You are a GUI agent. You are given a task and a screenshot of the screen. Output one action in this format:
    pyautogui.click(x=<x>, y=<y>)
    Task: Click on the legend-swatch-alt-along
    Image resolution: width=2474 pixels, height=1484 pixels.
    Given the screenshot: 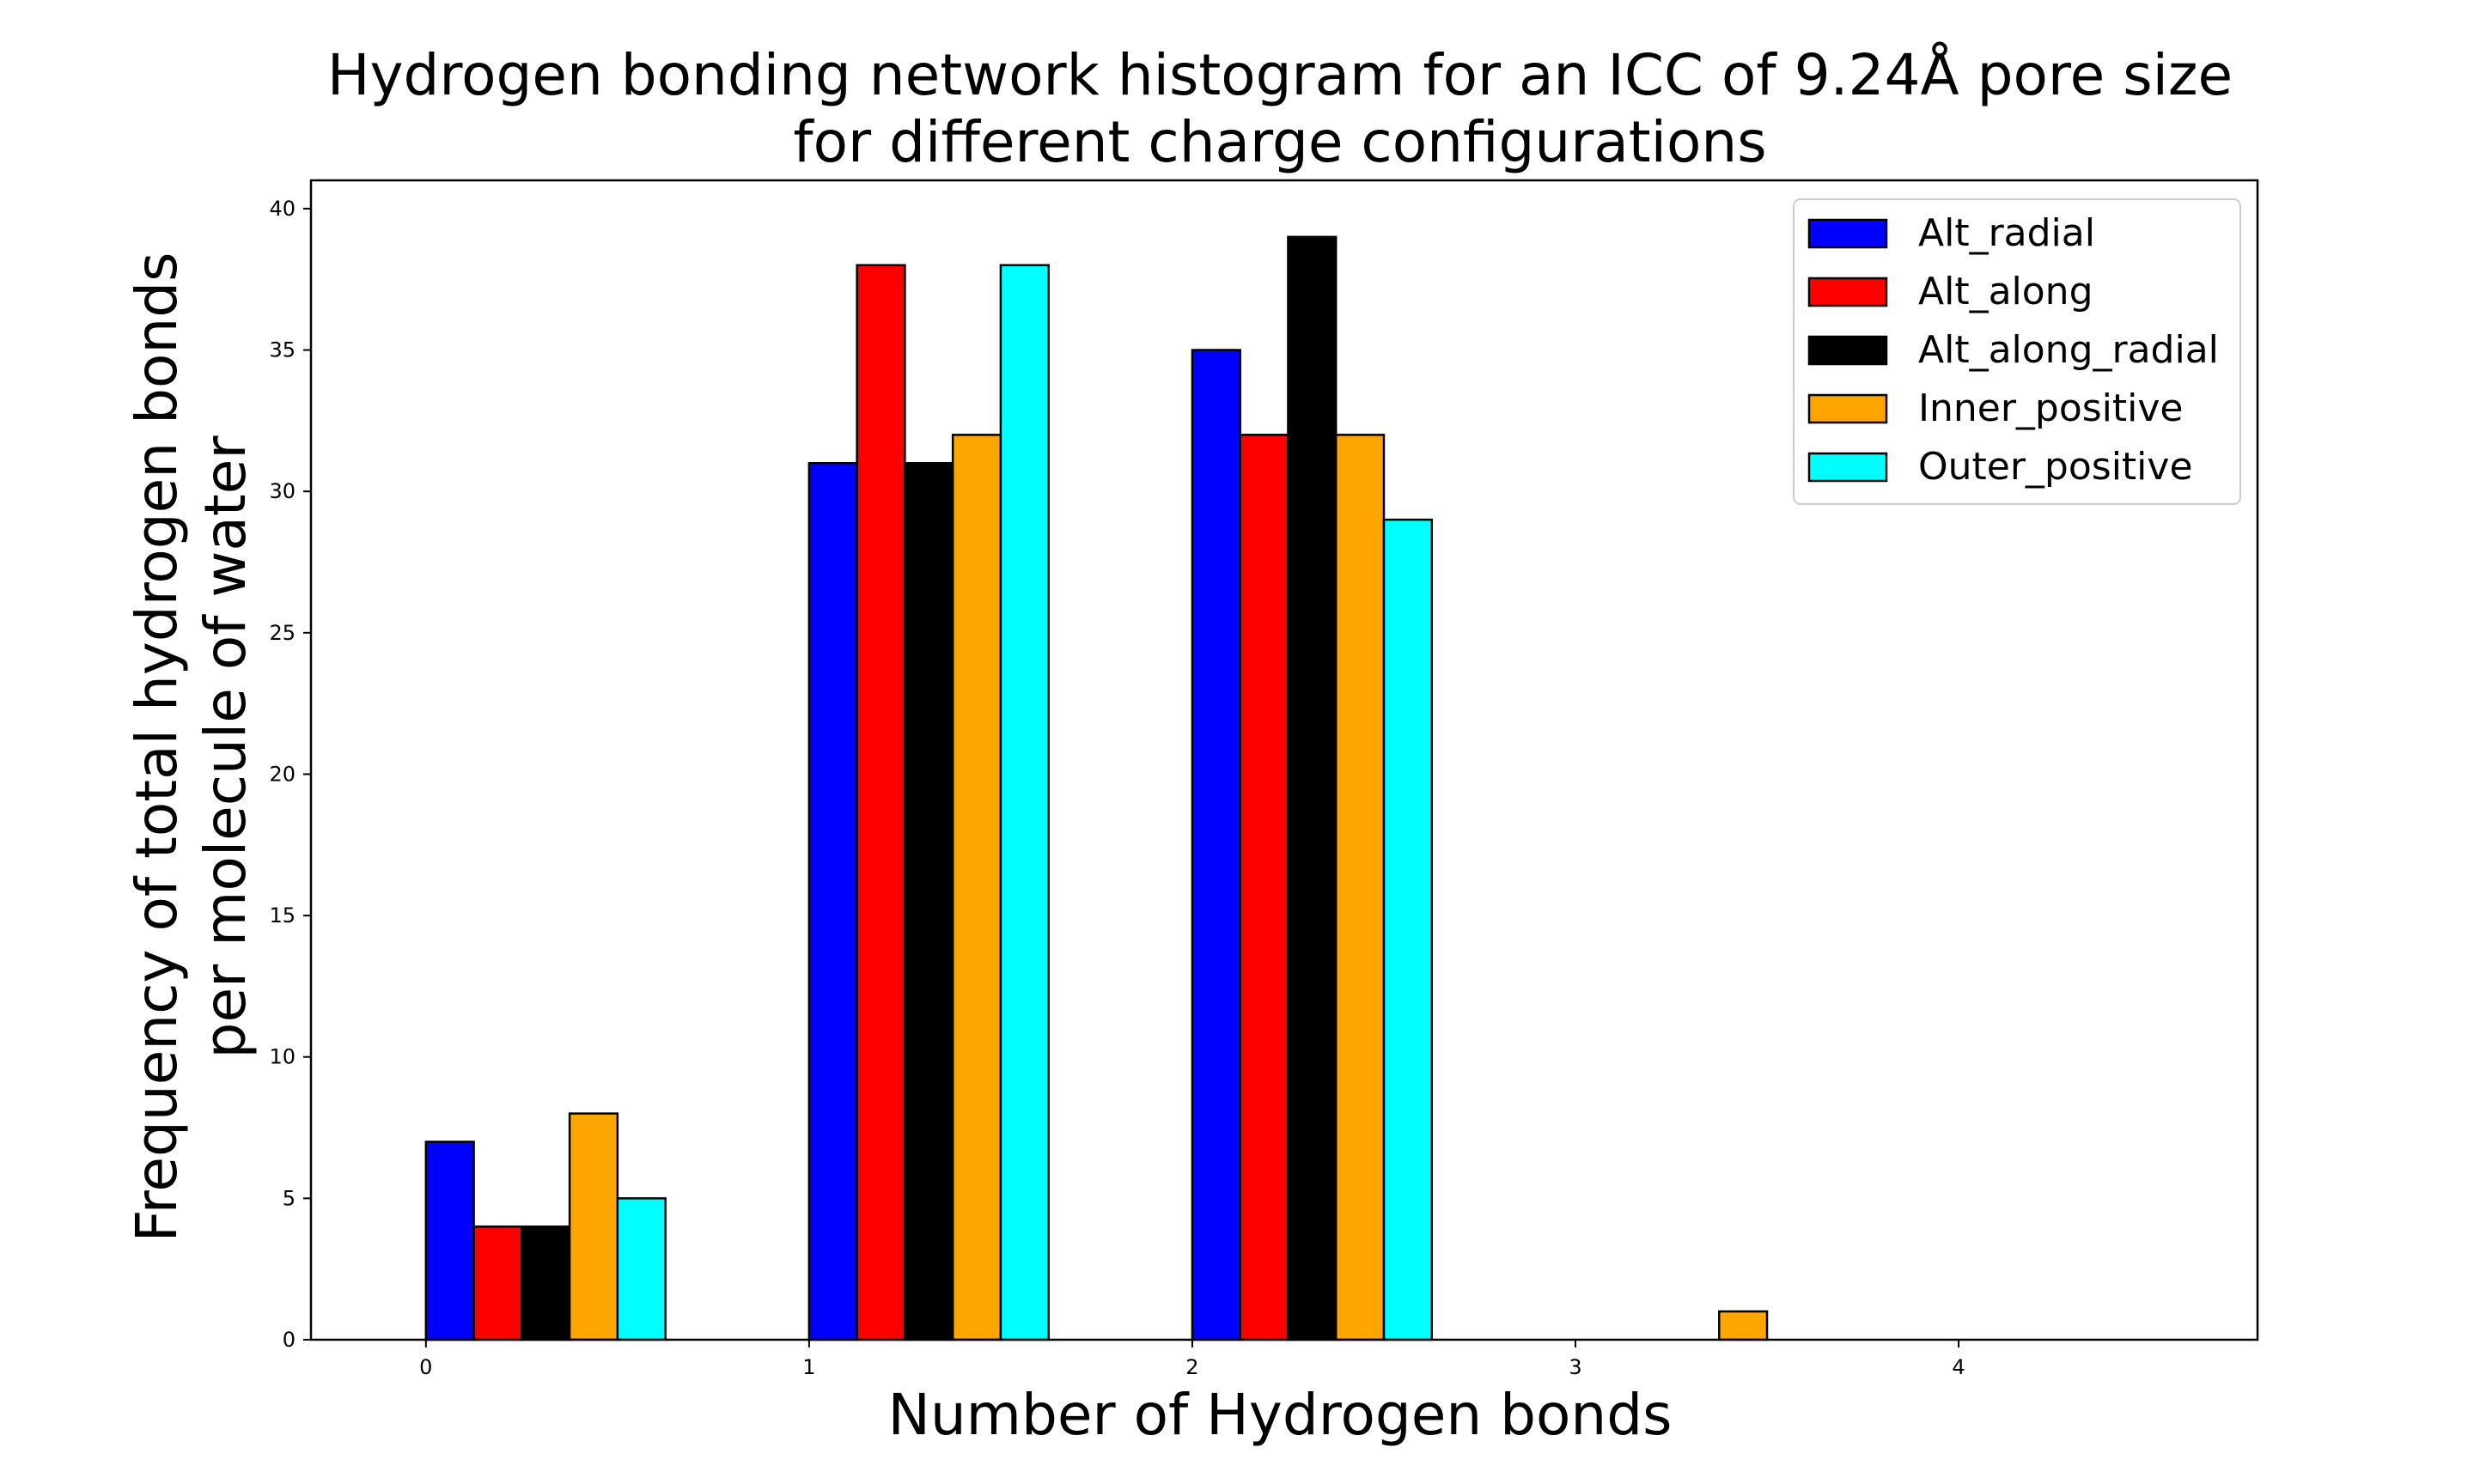 What is the action you would take?
    pyautogui.click(x=1847, y=292)
    